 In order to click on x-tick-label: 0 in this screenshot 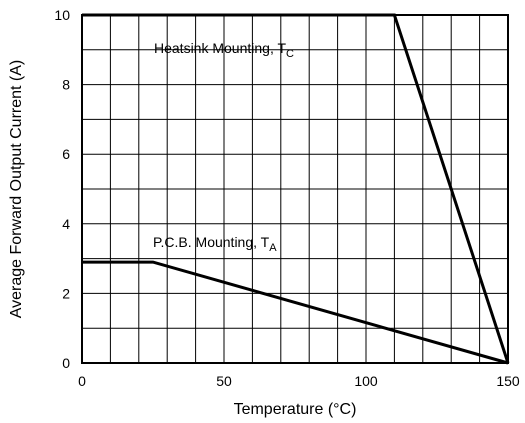, I will do `click(82, 381)`.